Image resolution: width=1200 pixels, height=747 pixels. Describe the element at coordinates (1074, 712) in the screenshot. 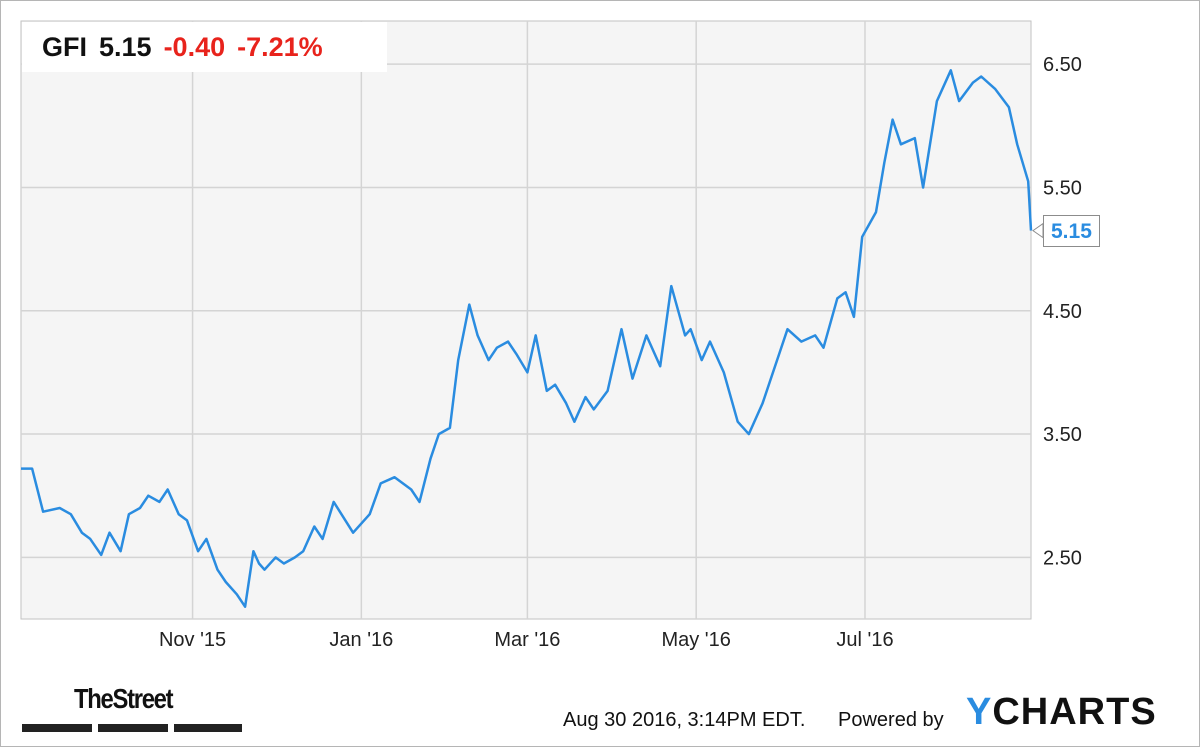

I see `ycharts-logo-text: CHARTS` at that location.